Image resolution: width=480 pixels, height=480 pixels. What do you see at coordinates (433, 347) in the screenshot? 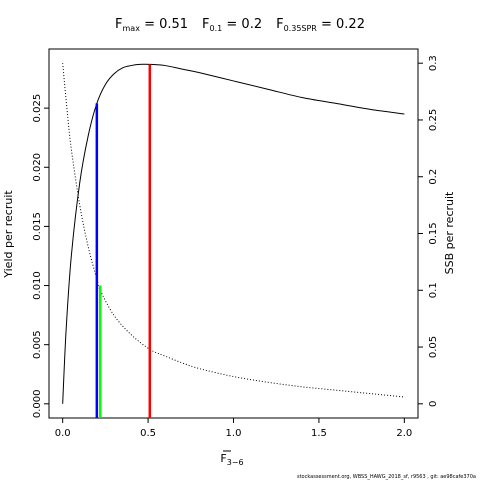
I see `y-right-tick-label: 0.05` at bounding box center [433, 347].